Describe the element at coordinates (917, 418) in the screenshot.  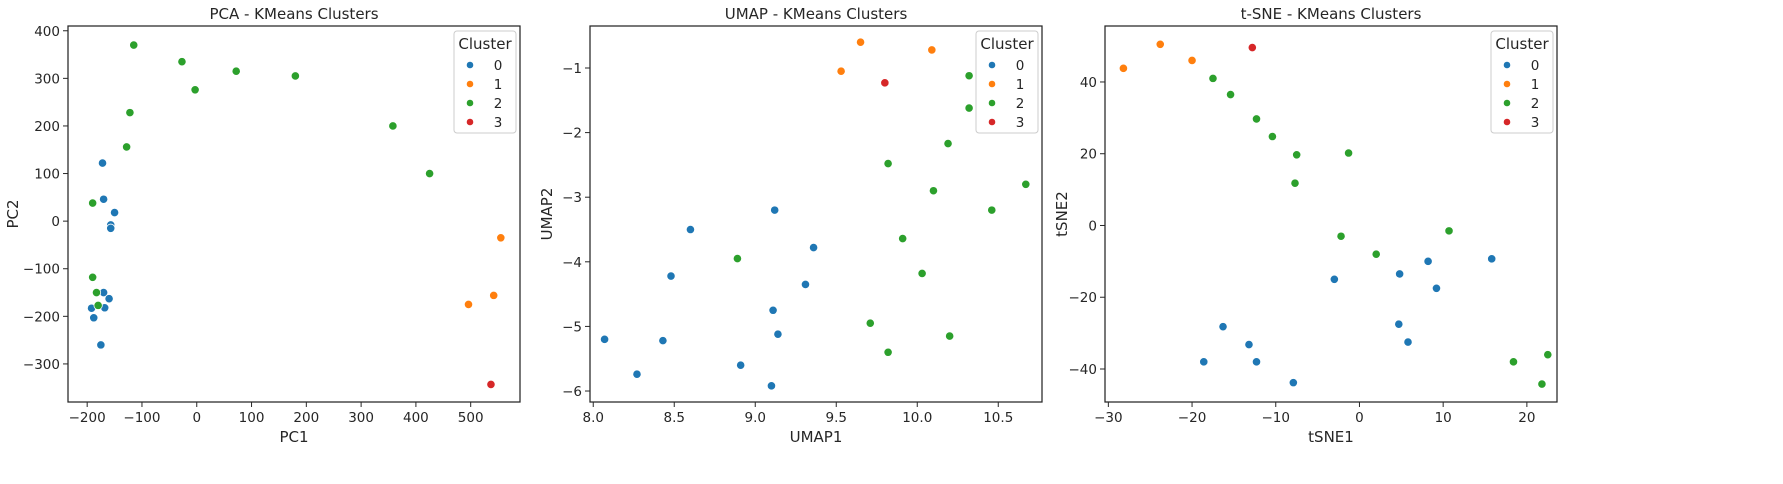
I see `x-tick-label: 10.0` at that location.